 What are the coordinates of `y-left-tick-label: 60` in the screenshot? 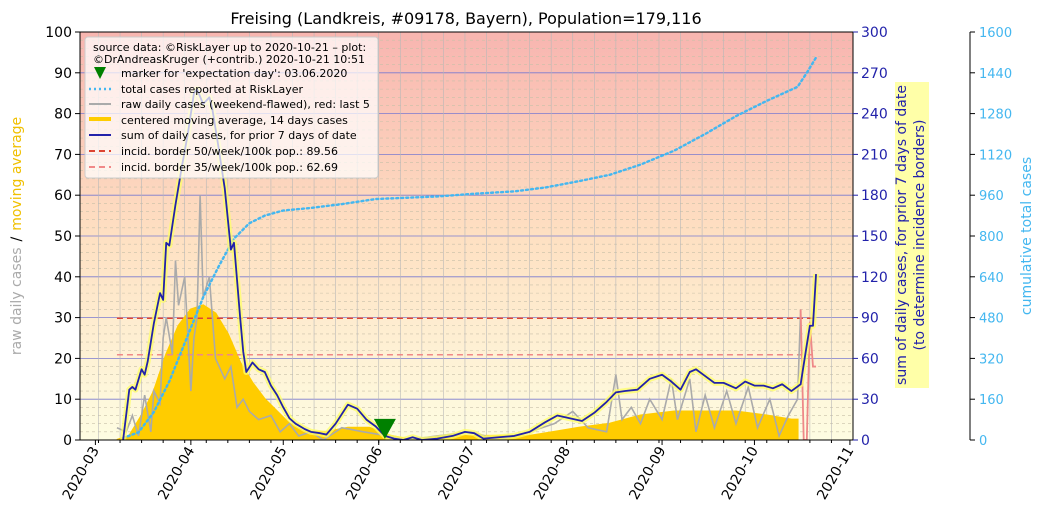 It's located at (63, 196).